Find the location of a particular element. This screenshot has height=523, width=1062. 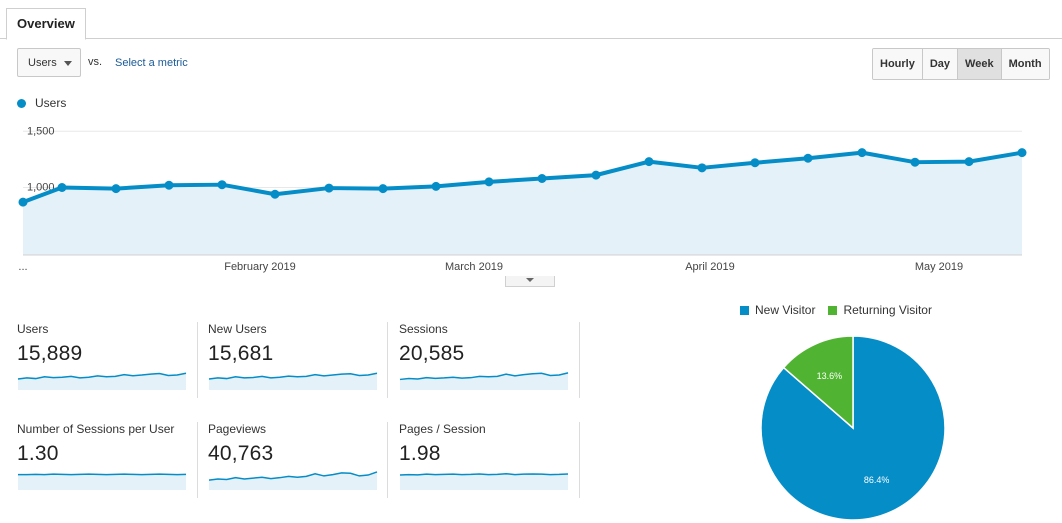

hourly-button: Hourly is located at coordinates (898, 64).